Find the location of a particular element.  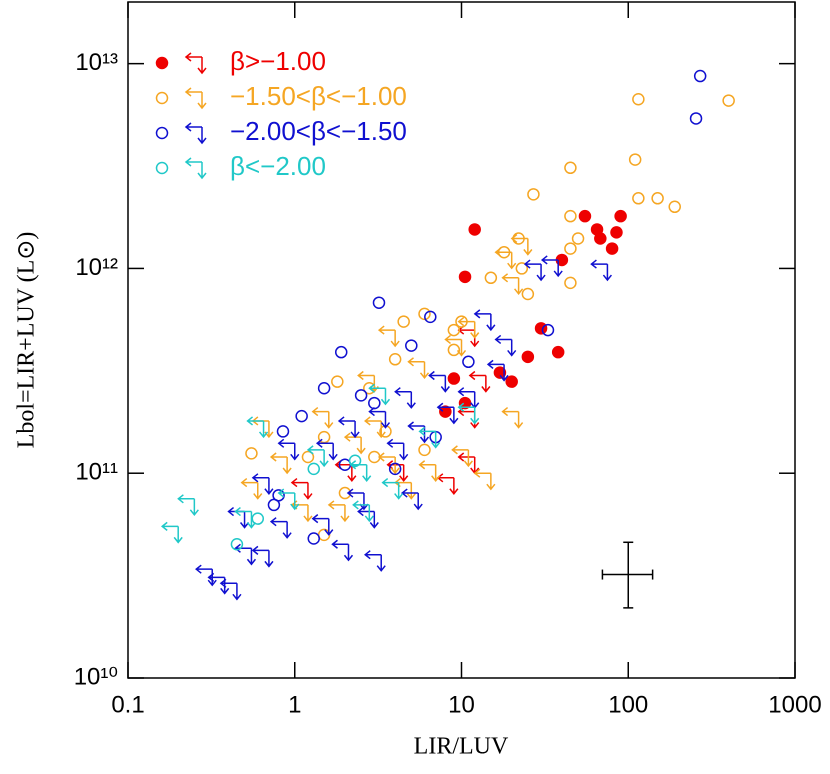

x-tick-label: 10 is located at coordinates (461, 704).